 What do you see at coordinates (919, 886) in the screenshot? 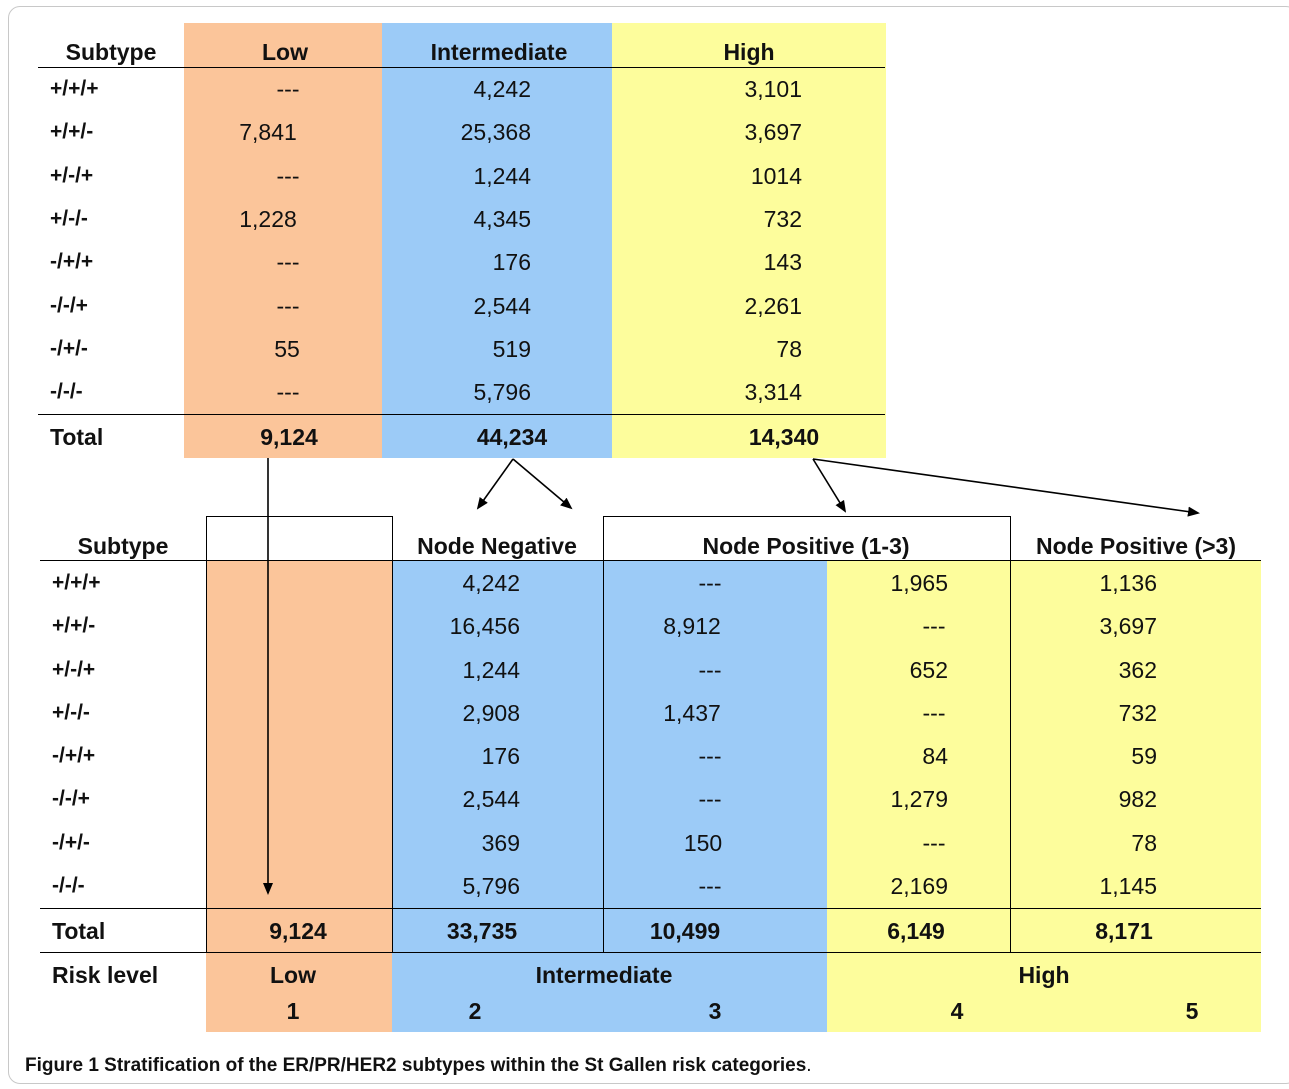
I see `np13-high-value: 2,169` at bounding box center [919, 886].